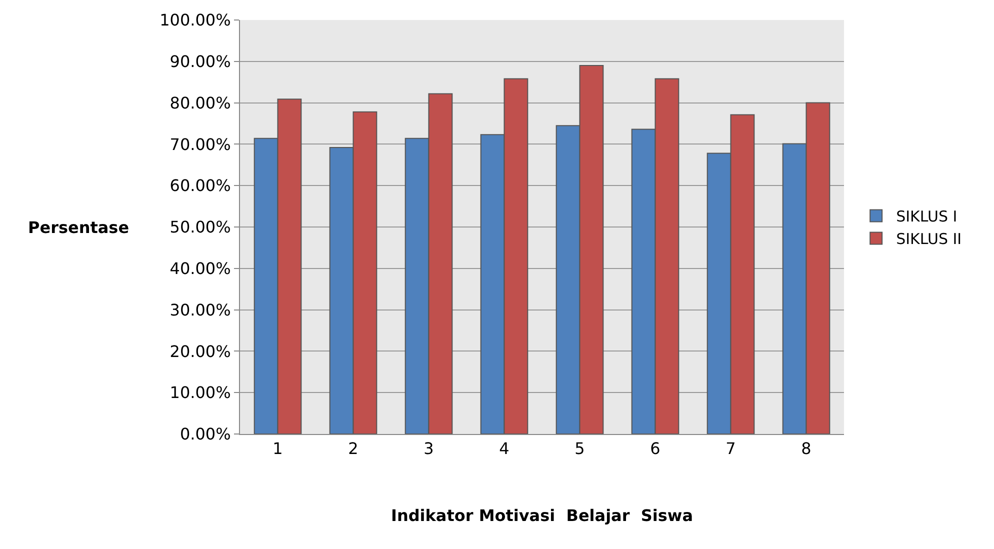  What do you see at coordinates (929, 239) in the screenshot?
I see `legend-label: SIKLUS II` at bounding box center [929, 239].